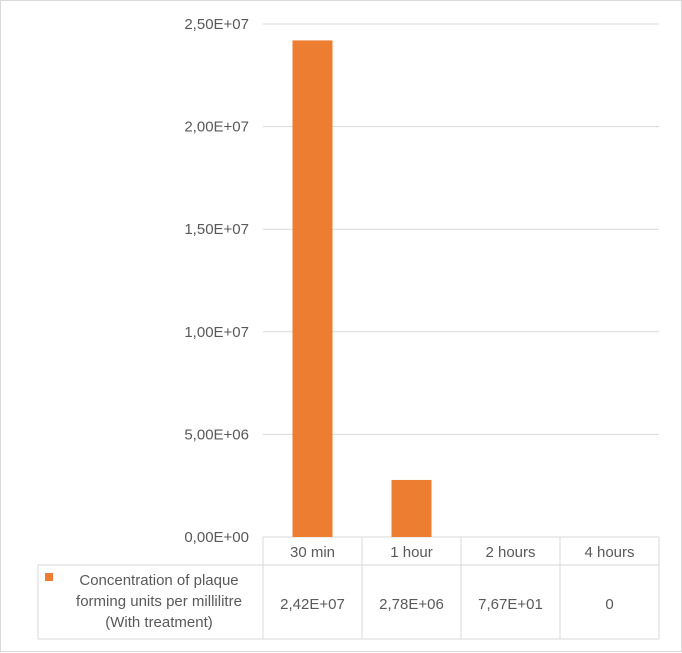 This screenshot has width=682, height=653. I want to click on legend-swatch, so click(49, 577).